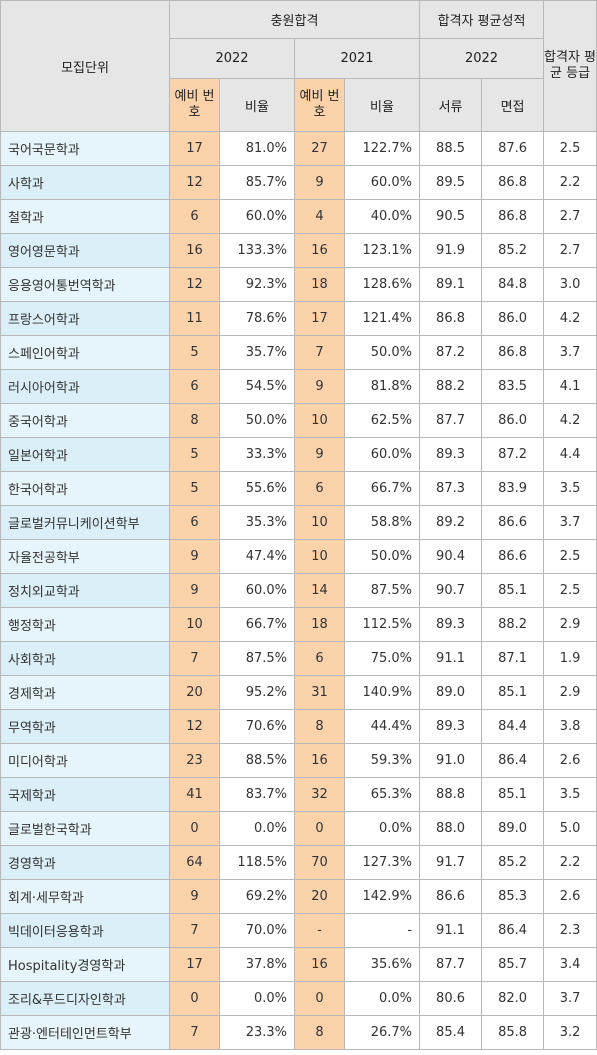 This screenshot has width=597, height=1055. Describe the element at coordinates (85, 590) in the screenshot. I see `dept-name: 정치외교학과` at that location.